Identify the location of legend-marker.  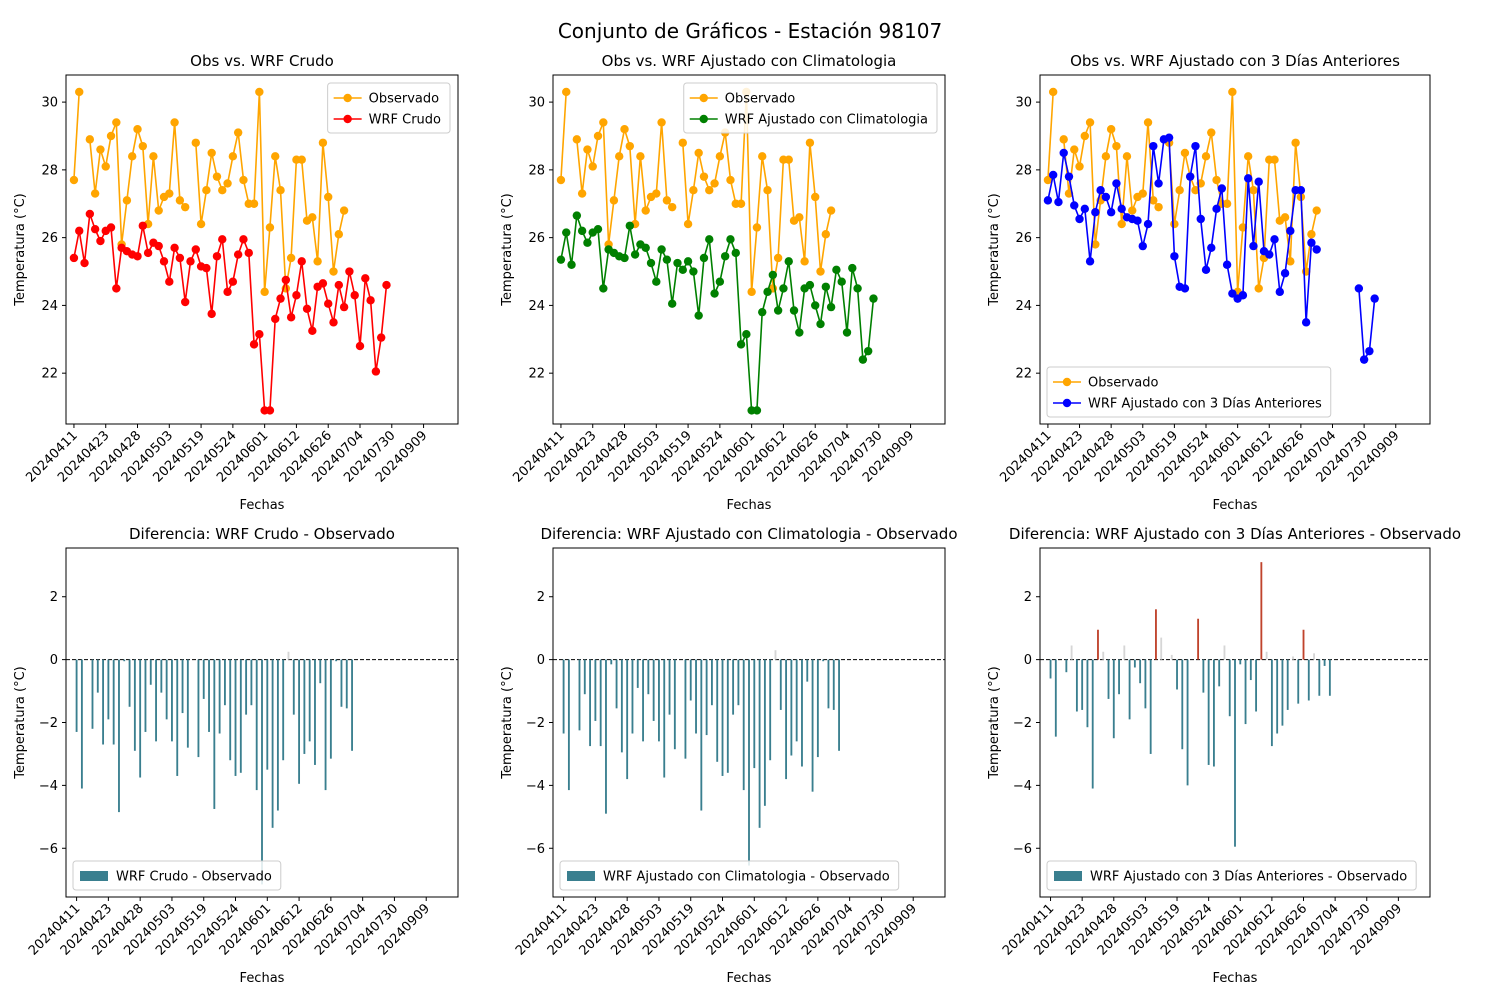
(703, 98).